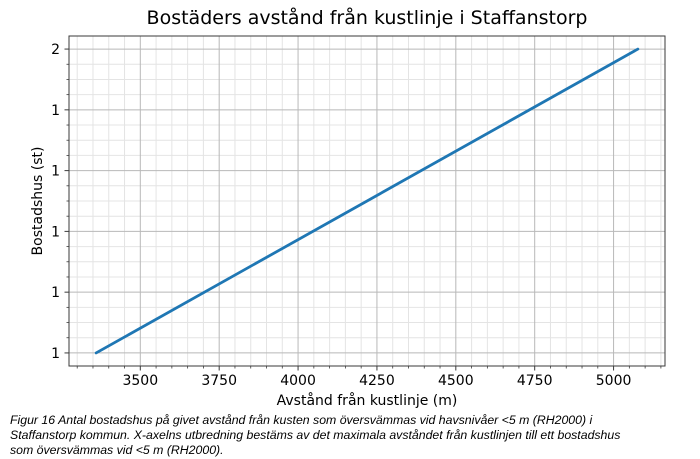  Describe the element at coordinates (140, 381) in the screenshot. I see `x-tick-label: 3500` at that location.